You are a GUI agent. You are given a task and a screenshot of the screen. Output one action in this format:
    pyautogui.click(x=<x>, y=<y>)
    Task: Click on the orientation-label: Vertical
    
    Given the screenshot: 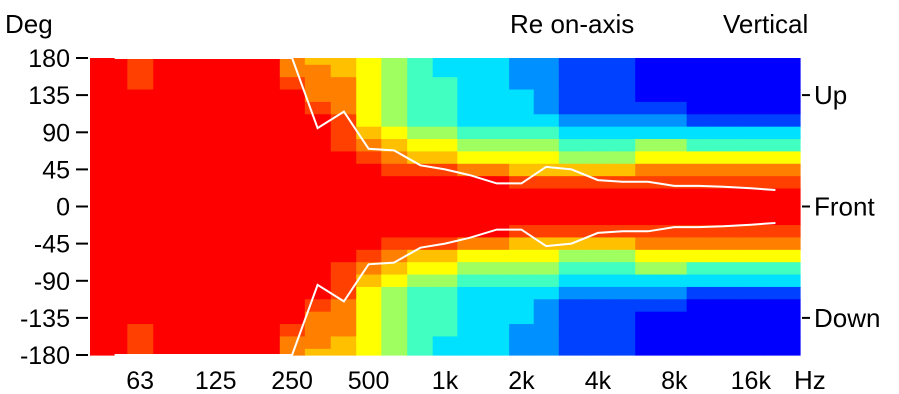 What is the action you would take?
    pyautogui.click(x=765, y=24)
    